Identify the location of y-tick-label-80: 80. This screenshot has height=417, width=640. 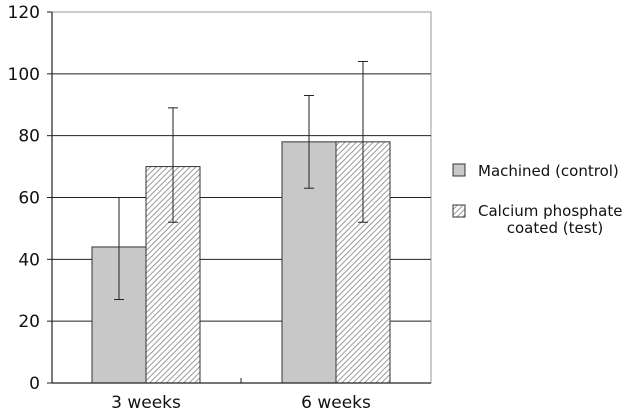
(29, 137).